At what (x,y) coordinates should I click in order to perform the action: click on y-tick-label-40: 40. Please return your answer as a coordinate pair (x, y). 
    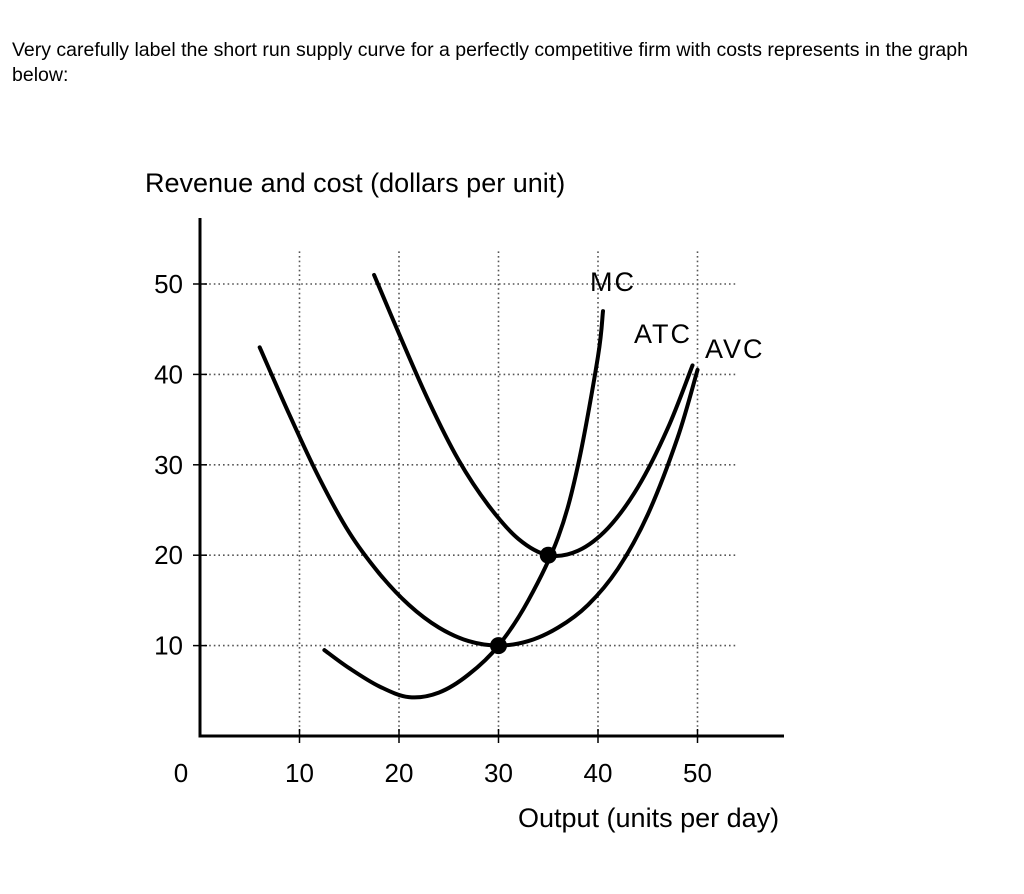
    Looking at the image, I should click on (168, 374).